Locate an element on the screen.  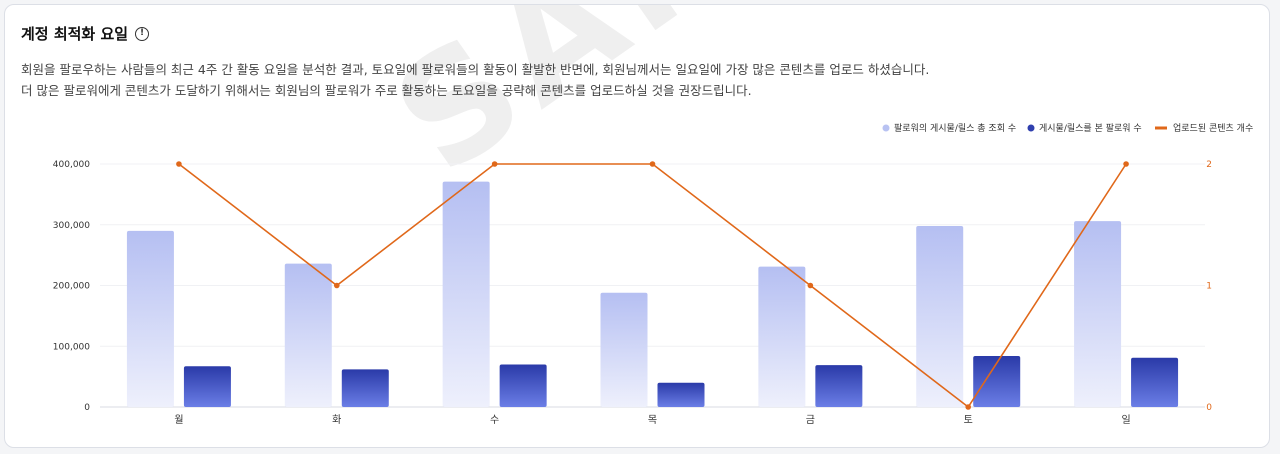
legend-label: 팔로워의 게시물/릴스 총 조회 수 is located at coordinates (955, 128).